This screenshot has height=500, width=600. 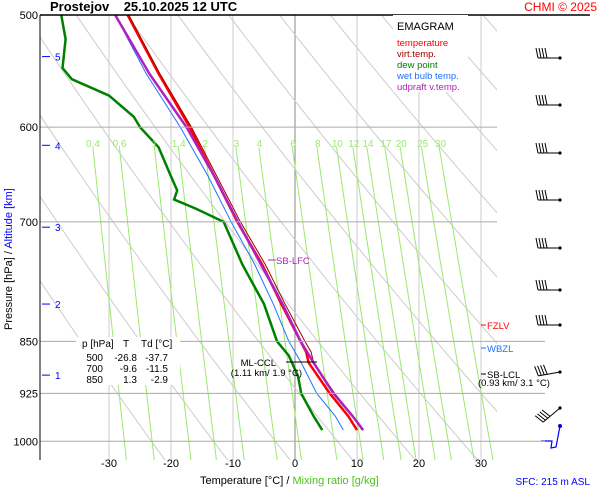 What do you see at coordinates (354, 144) in the screenshot?
I see `mixing-ratio-label: 12` at bounding box center [354, 144].